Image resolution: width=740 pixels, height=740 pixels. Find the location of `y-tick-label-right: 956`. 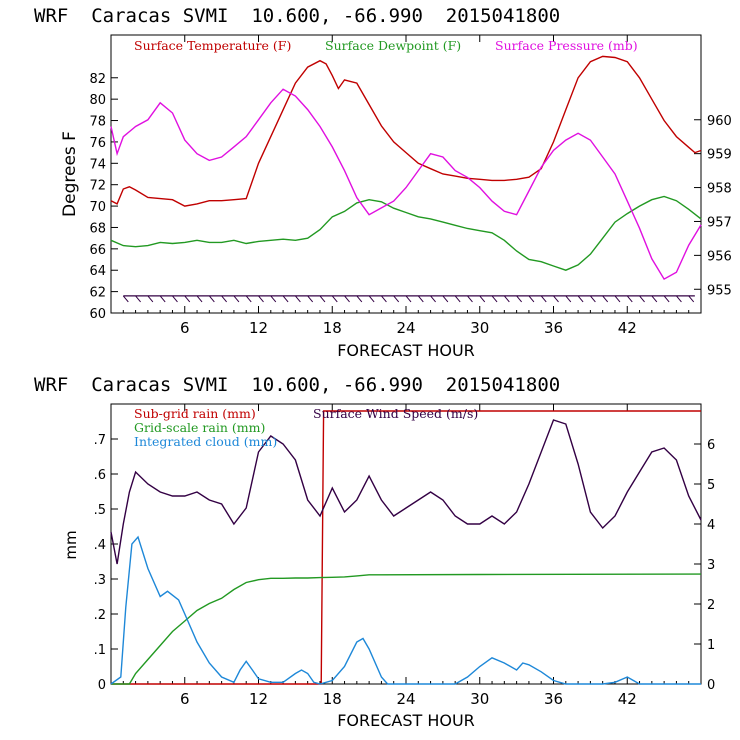

y-tick-label-right: 956 is located at coordinates (719, 256).